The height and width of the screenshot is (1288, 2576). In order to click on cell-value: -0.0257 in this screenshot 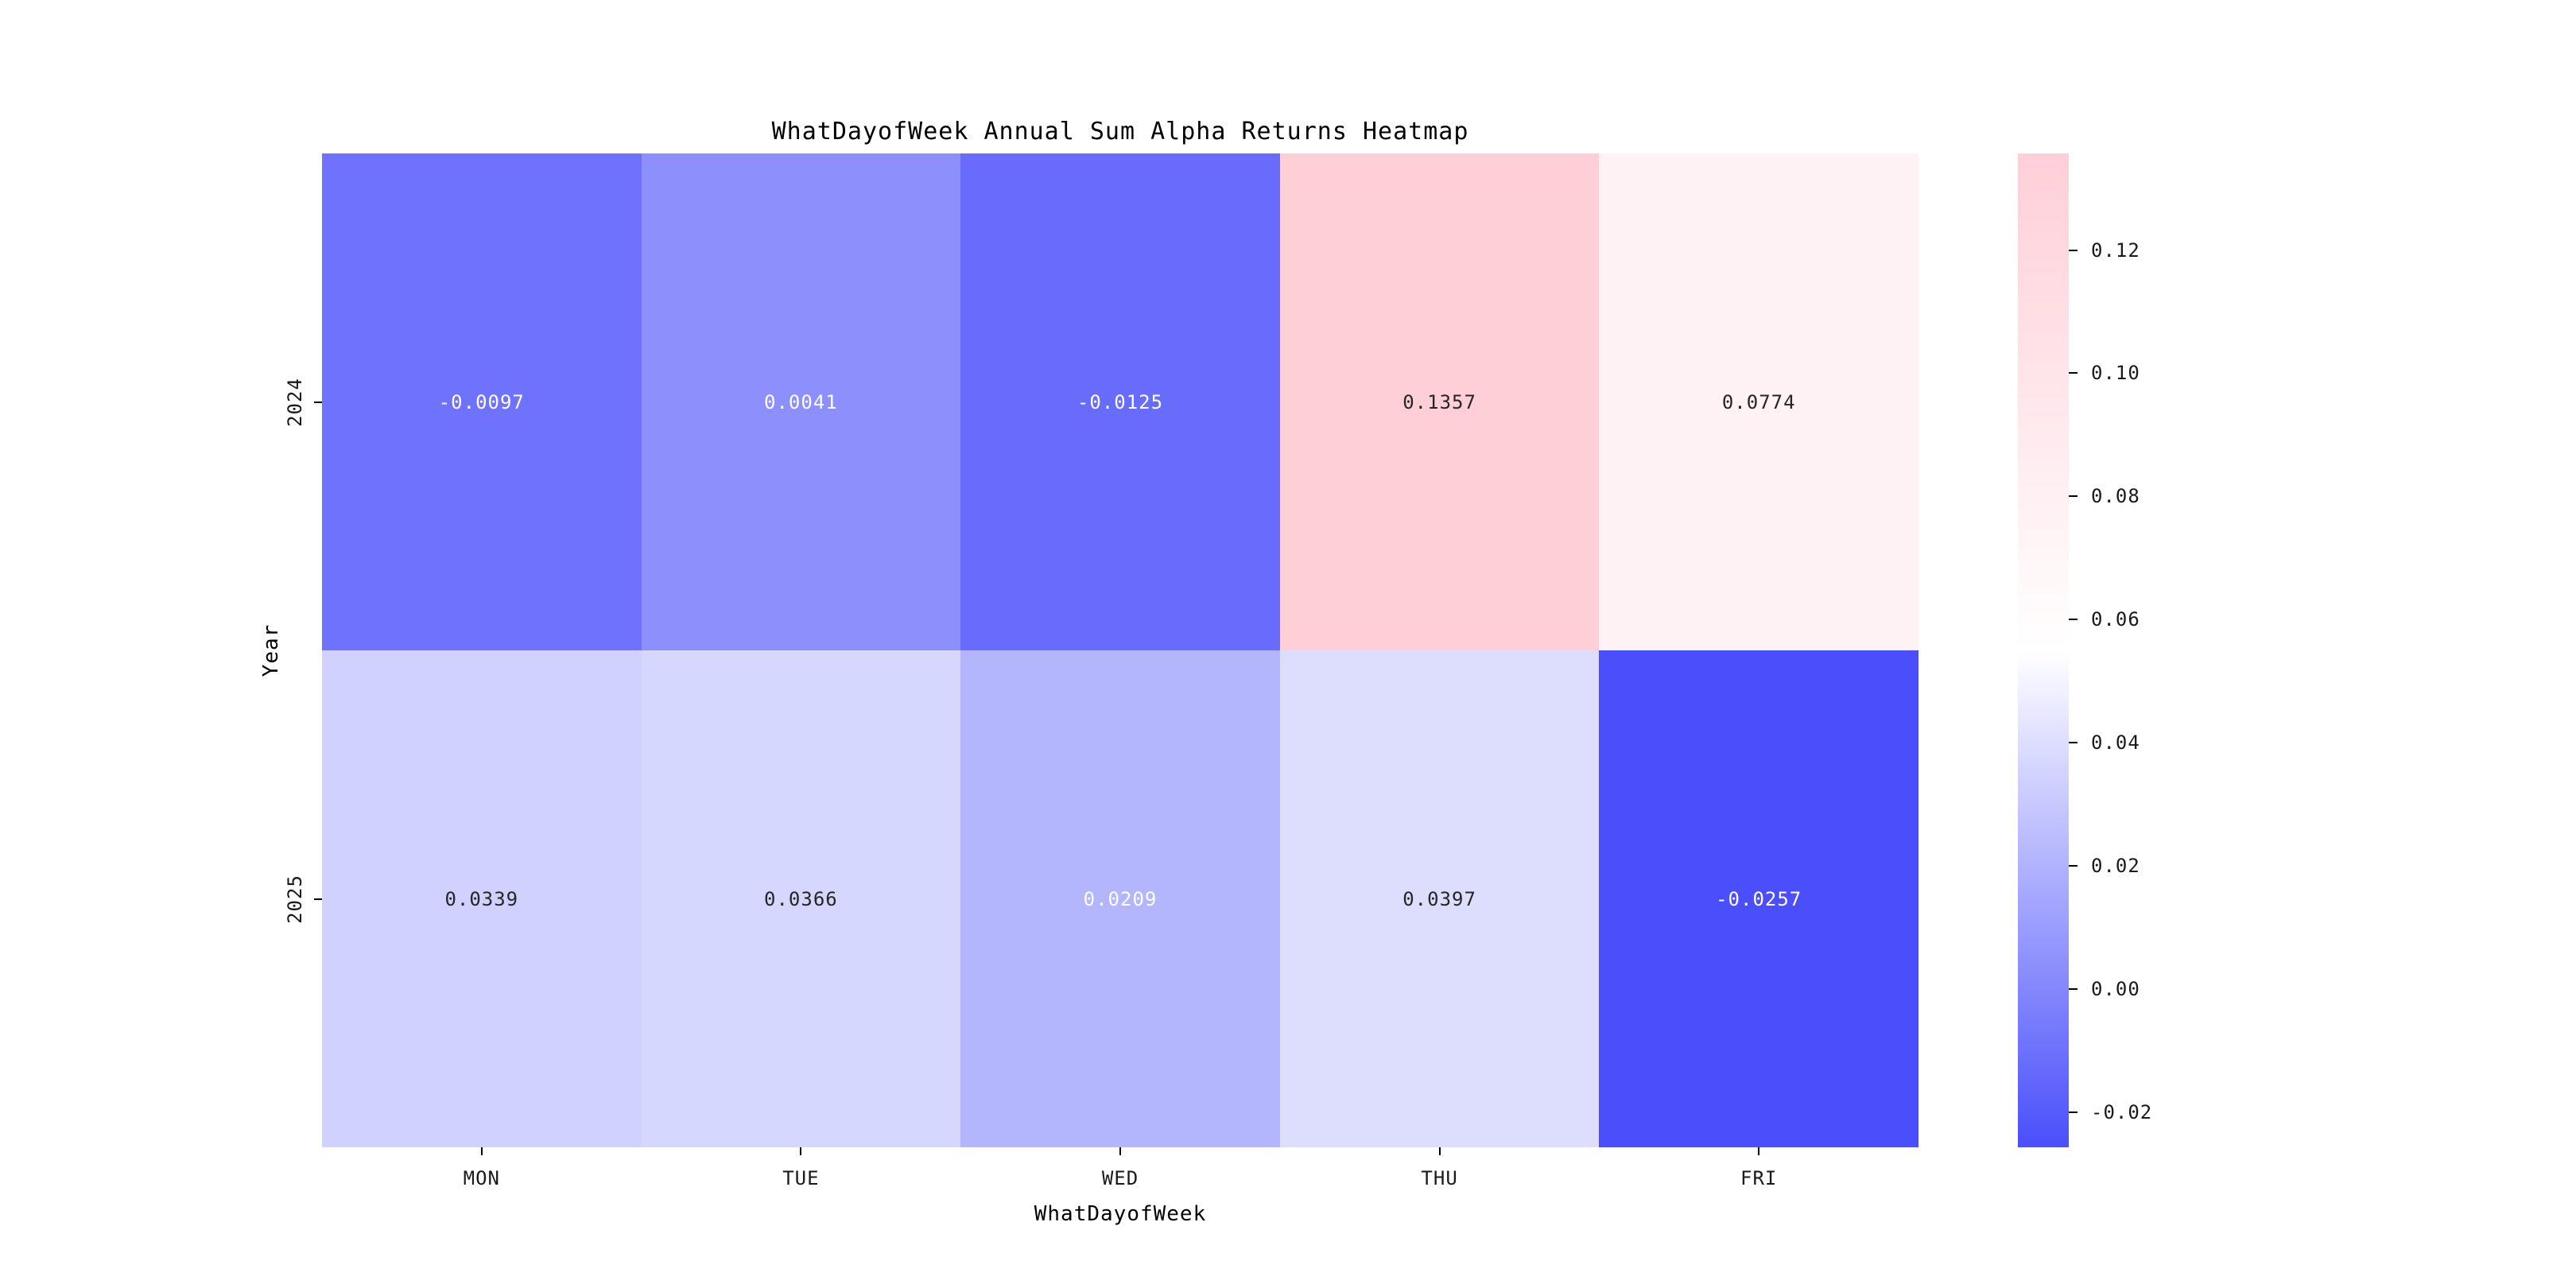, I will do `click(1759, 899)`.